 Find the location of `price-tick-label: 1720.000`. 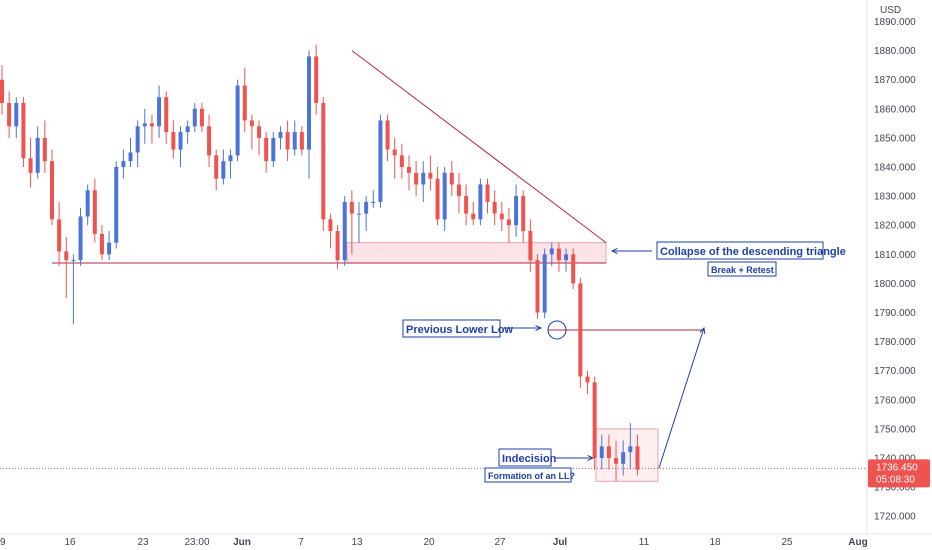

price-tick-label: 1720.000 is located at coordinates (895, 517).